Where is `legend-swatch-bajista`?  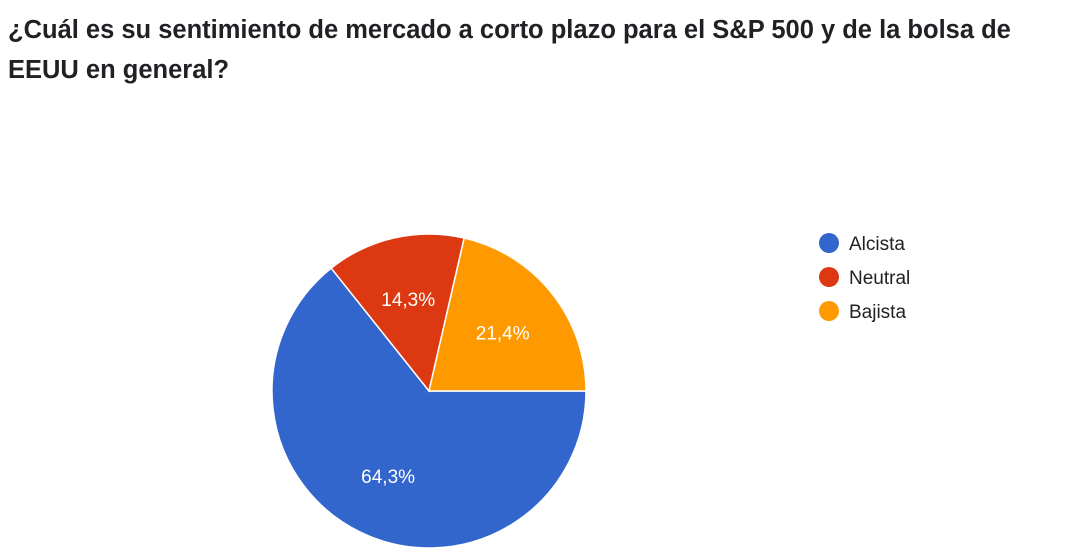 legend-swatch-bajista is located at coordinates (829, 311).